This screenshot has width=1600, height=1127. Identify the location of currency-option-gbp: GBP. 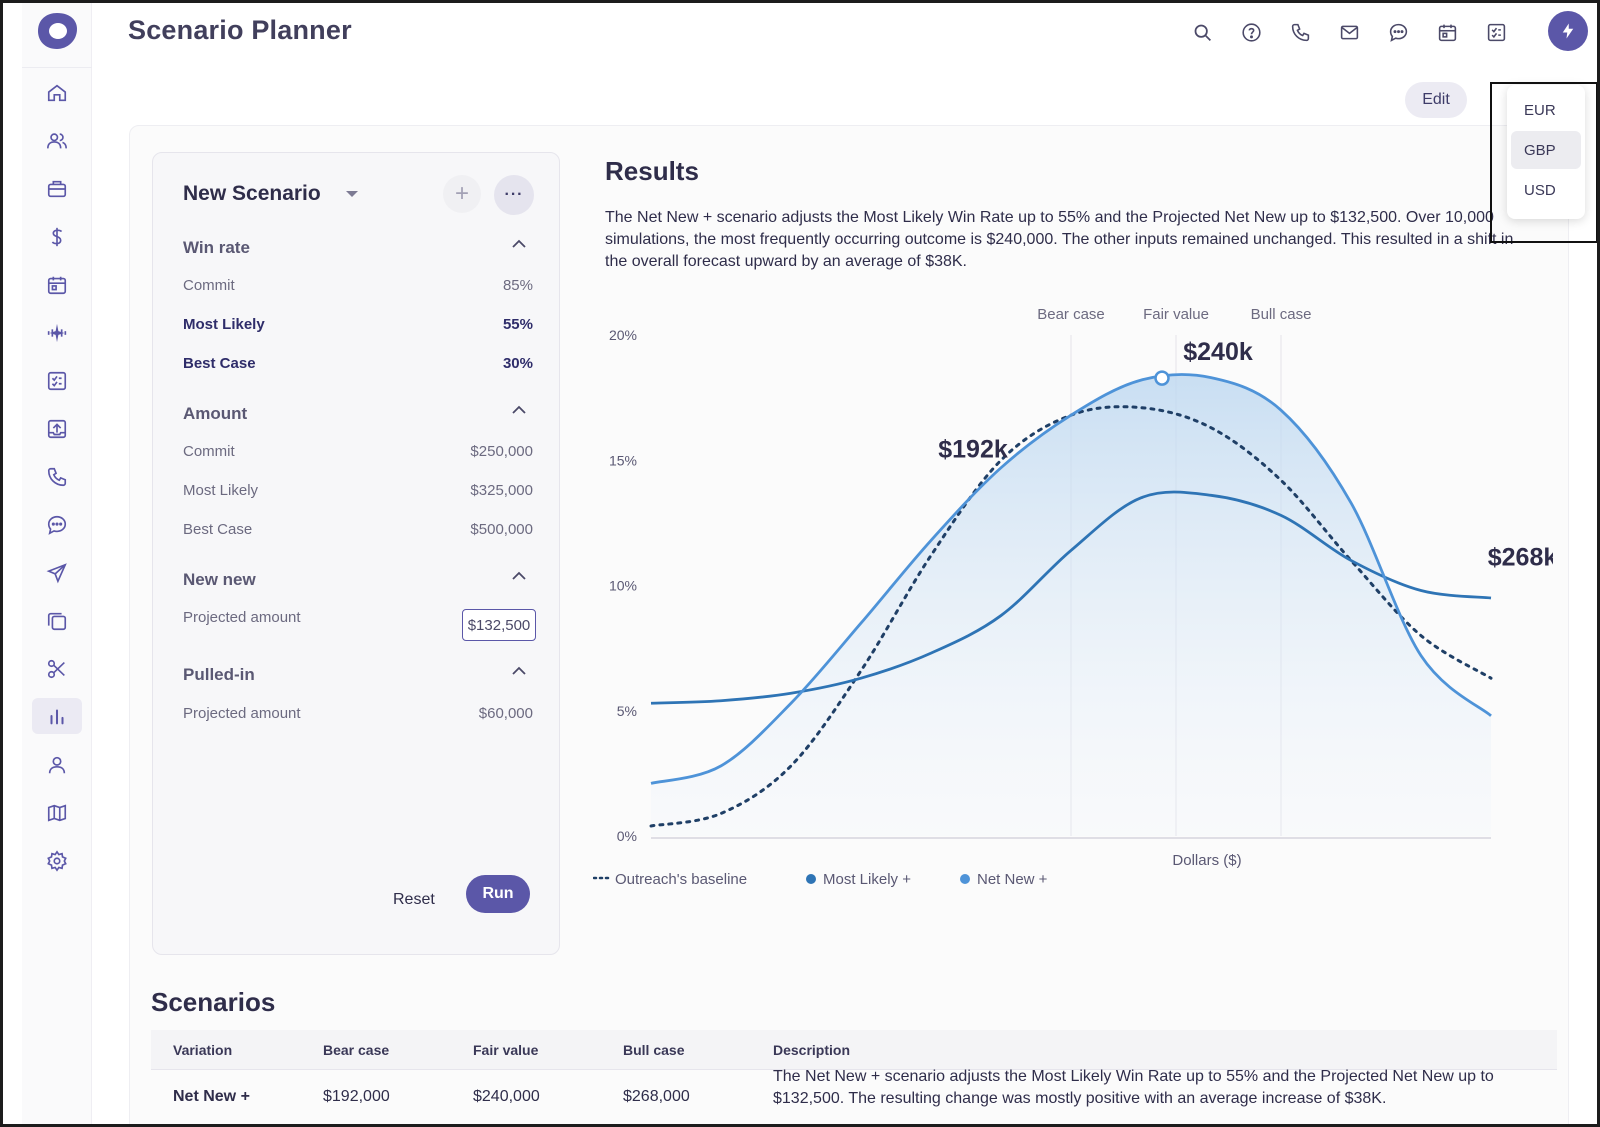
(1546, 150).